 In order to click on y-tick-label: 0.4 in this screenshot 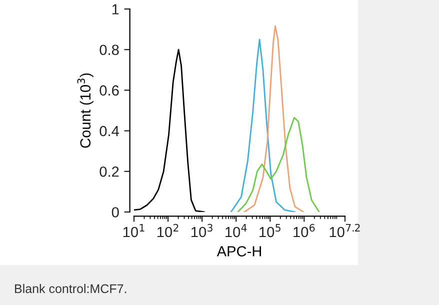, I will do `click(109, 131)`.